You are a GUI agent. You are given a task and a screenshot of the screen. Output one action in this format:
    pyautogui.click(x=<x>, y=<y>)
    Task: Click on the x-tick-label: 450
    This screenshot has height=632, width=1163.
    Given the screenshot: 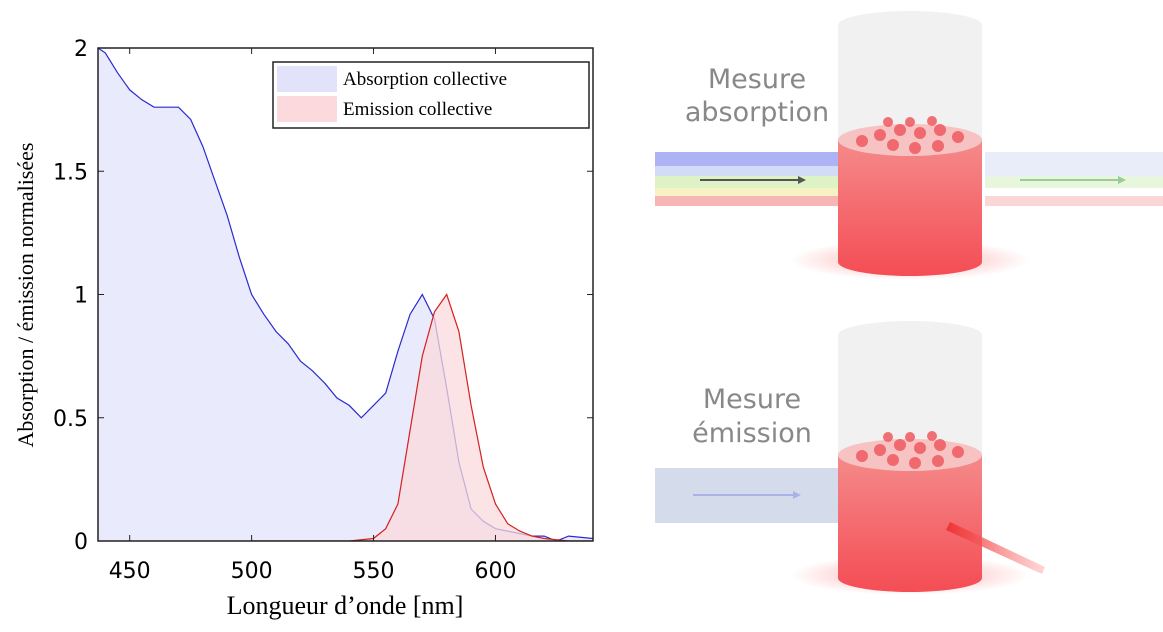 What is the action you would take?
    pyautogui.click(x=130, y=571)
    